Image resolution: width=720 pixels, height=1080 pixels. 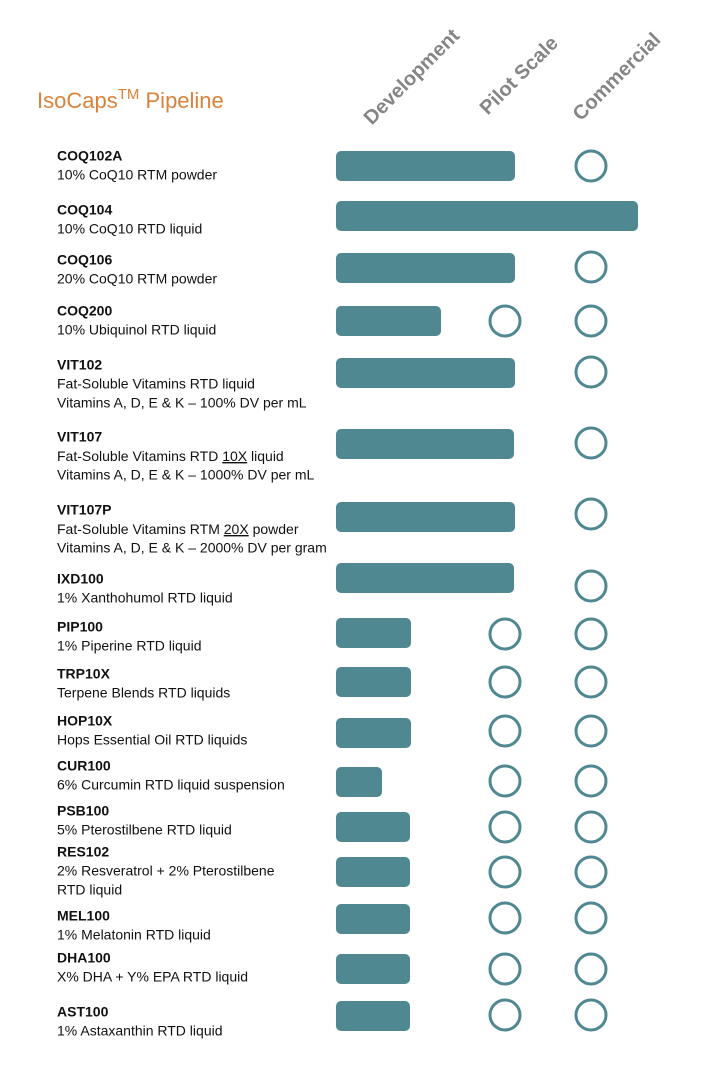 I want to click on product-description: 6% Curcumin RTD liquid suspension, so click(x=171, y=785).